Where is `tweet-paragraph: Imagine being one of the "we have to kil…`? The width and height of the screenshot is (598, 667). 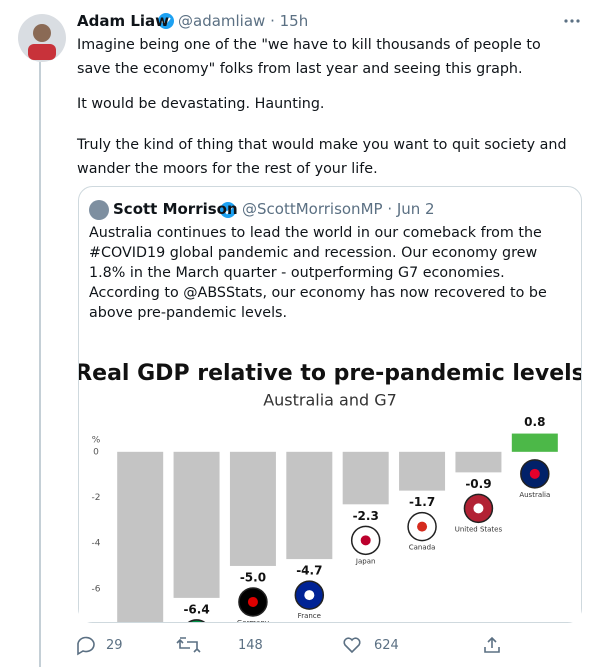
tweet-paragraph: Imagine being one of the "we have to kil… is located at coordinates (309, 57).